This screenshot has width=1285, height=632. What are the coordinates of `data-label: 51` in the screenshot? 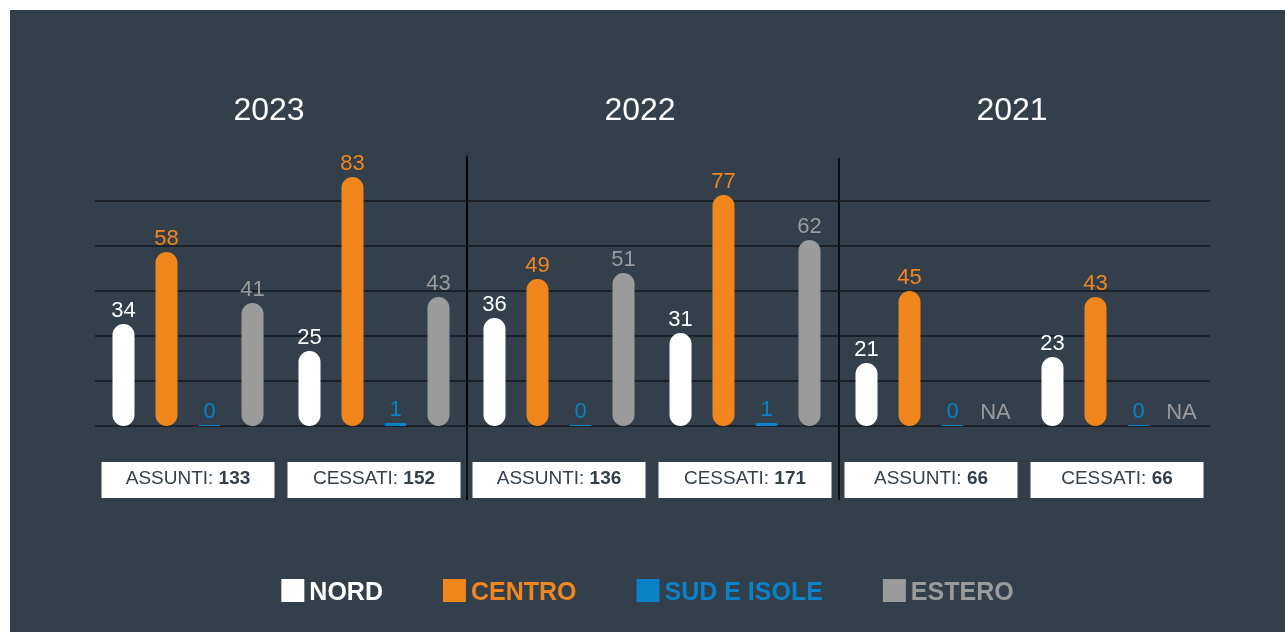 It's located at (623, 258).